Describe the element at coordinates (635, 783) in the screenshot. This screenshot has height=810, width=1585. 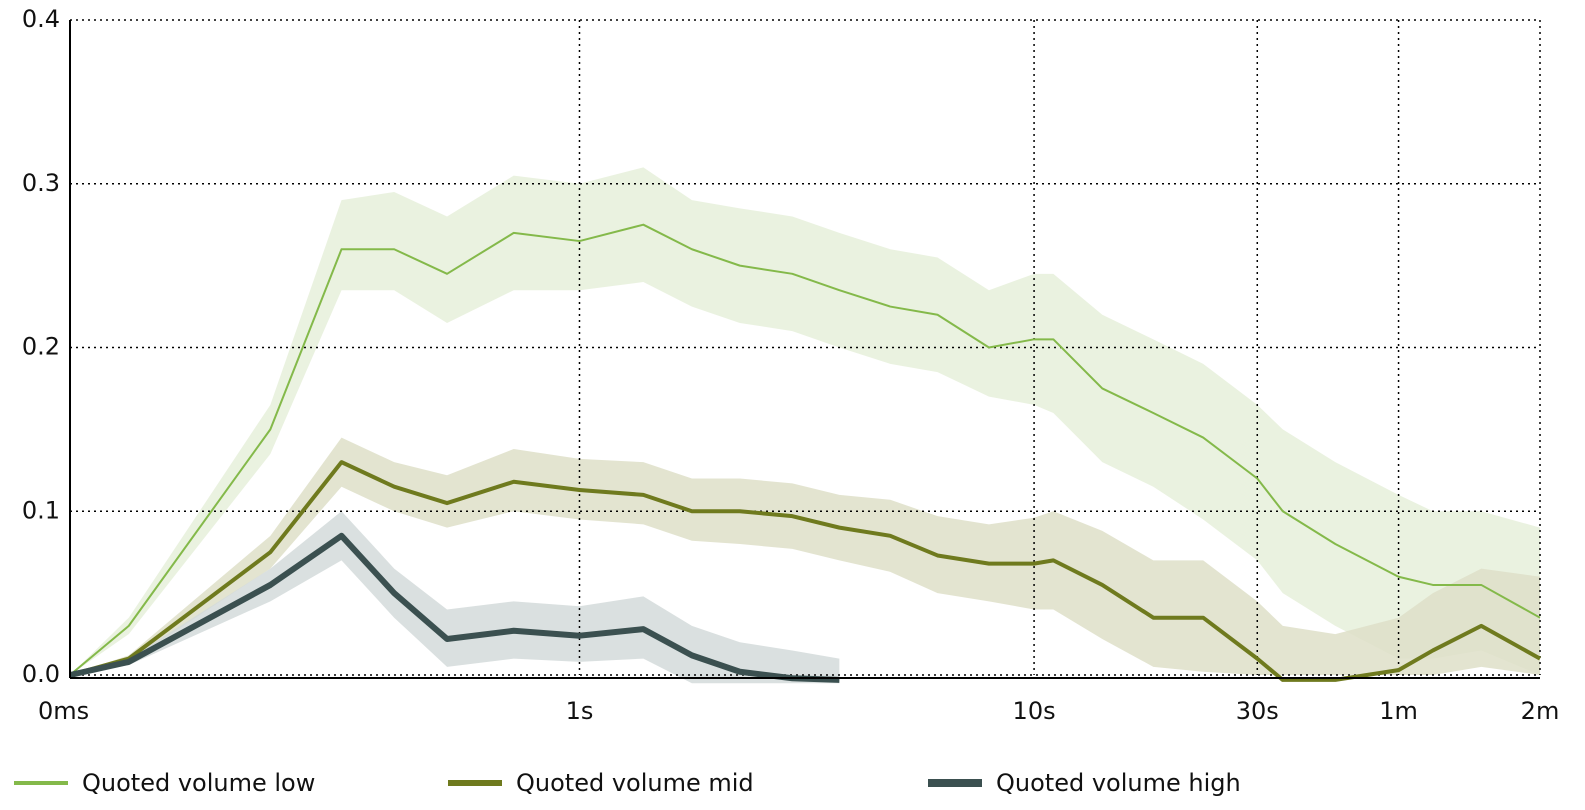
I see `legend-label: Quoted volume mid` at that location.